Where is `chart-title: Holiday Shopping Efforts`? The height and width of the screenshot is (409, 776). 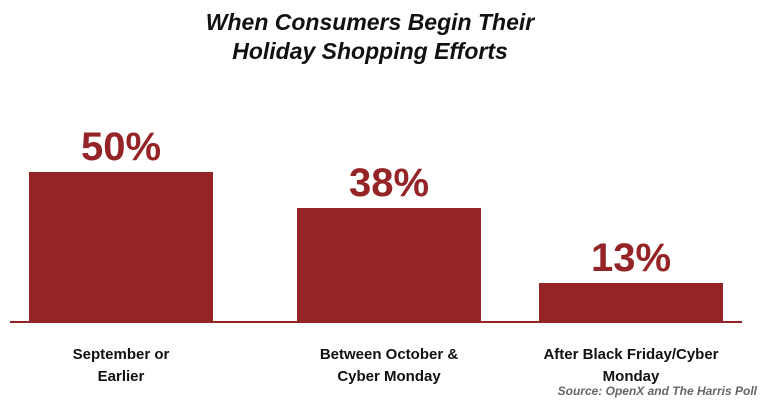 chart-title: Holiday Shopping Efforts is located at coordinates (370, 51).